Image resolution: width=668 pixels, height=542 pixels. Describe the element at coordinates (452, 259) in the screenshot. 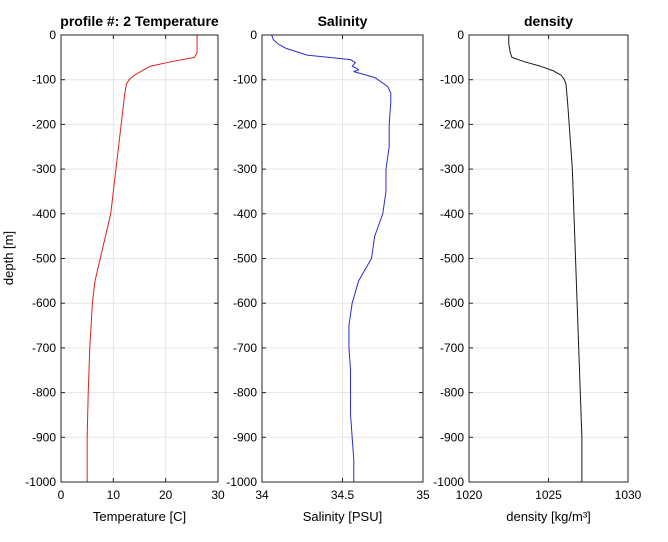

I see `density-y-tick-label: -500` at that location.